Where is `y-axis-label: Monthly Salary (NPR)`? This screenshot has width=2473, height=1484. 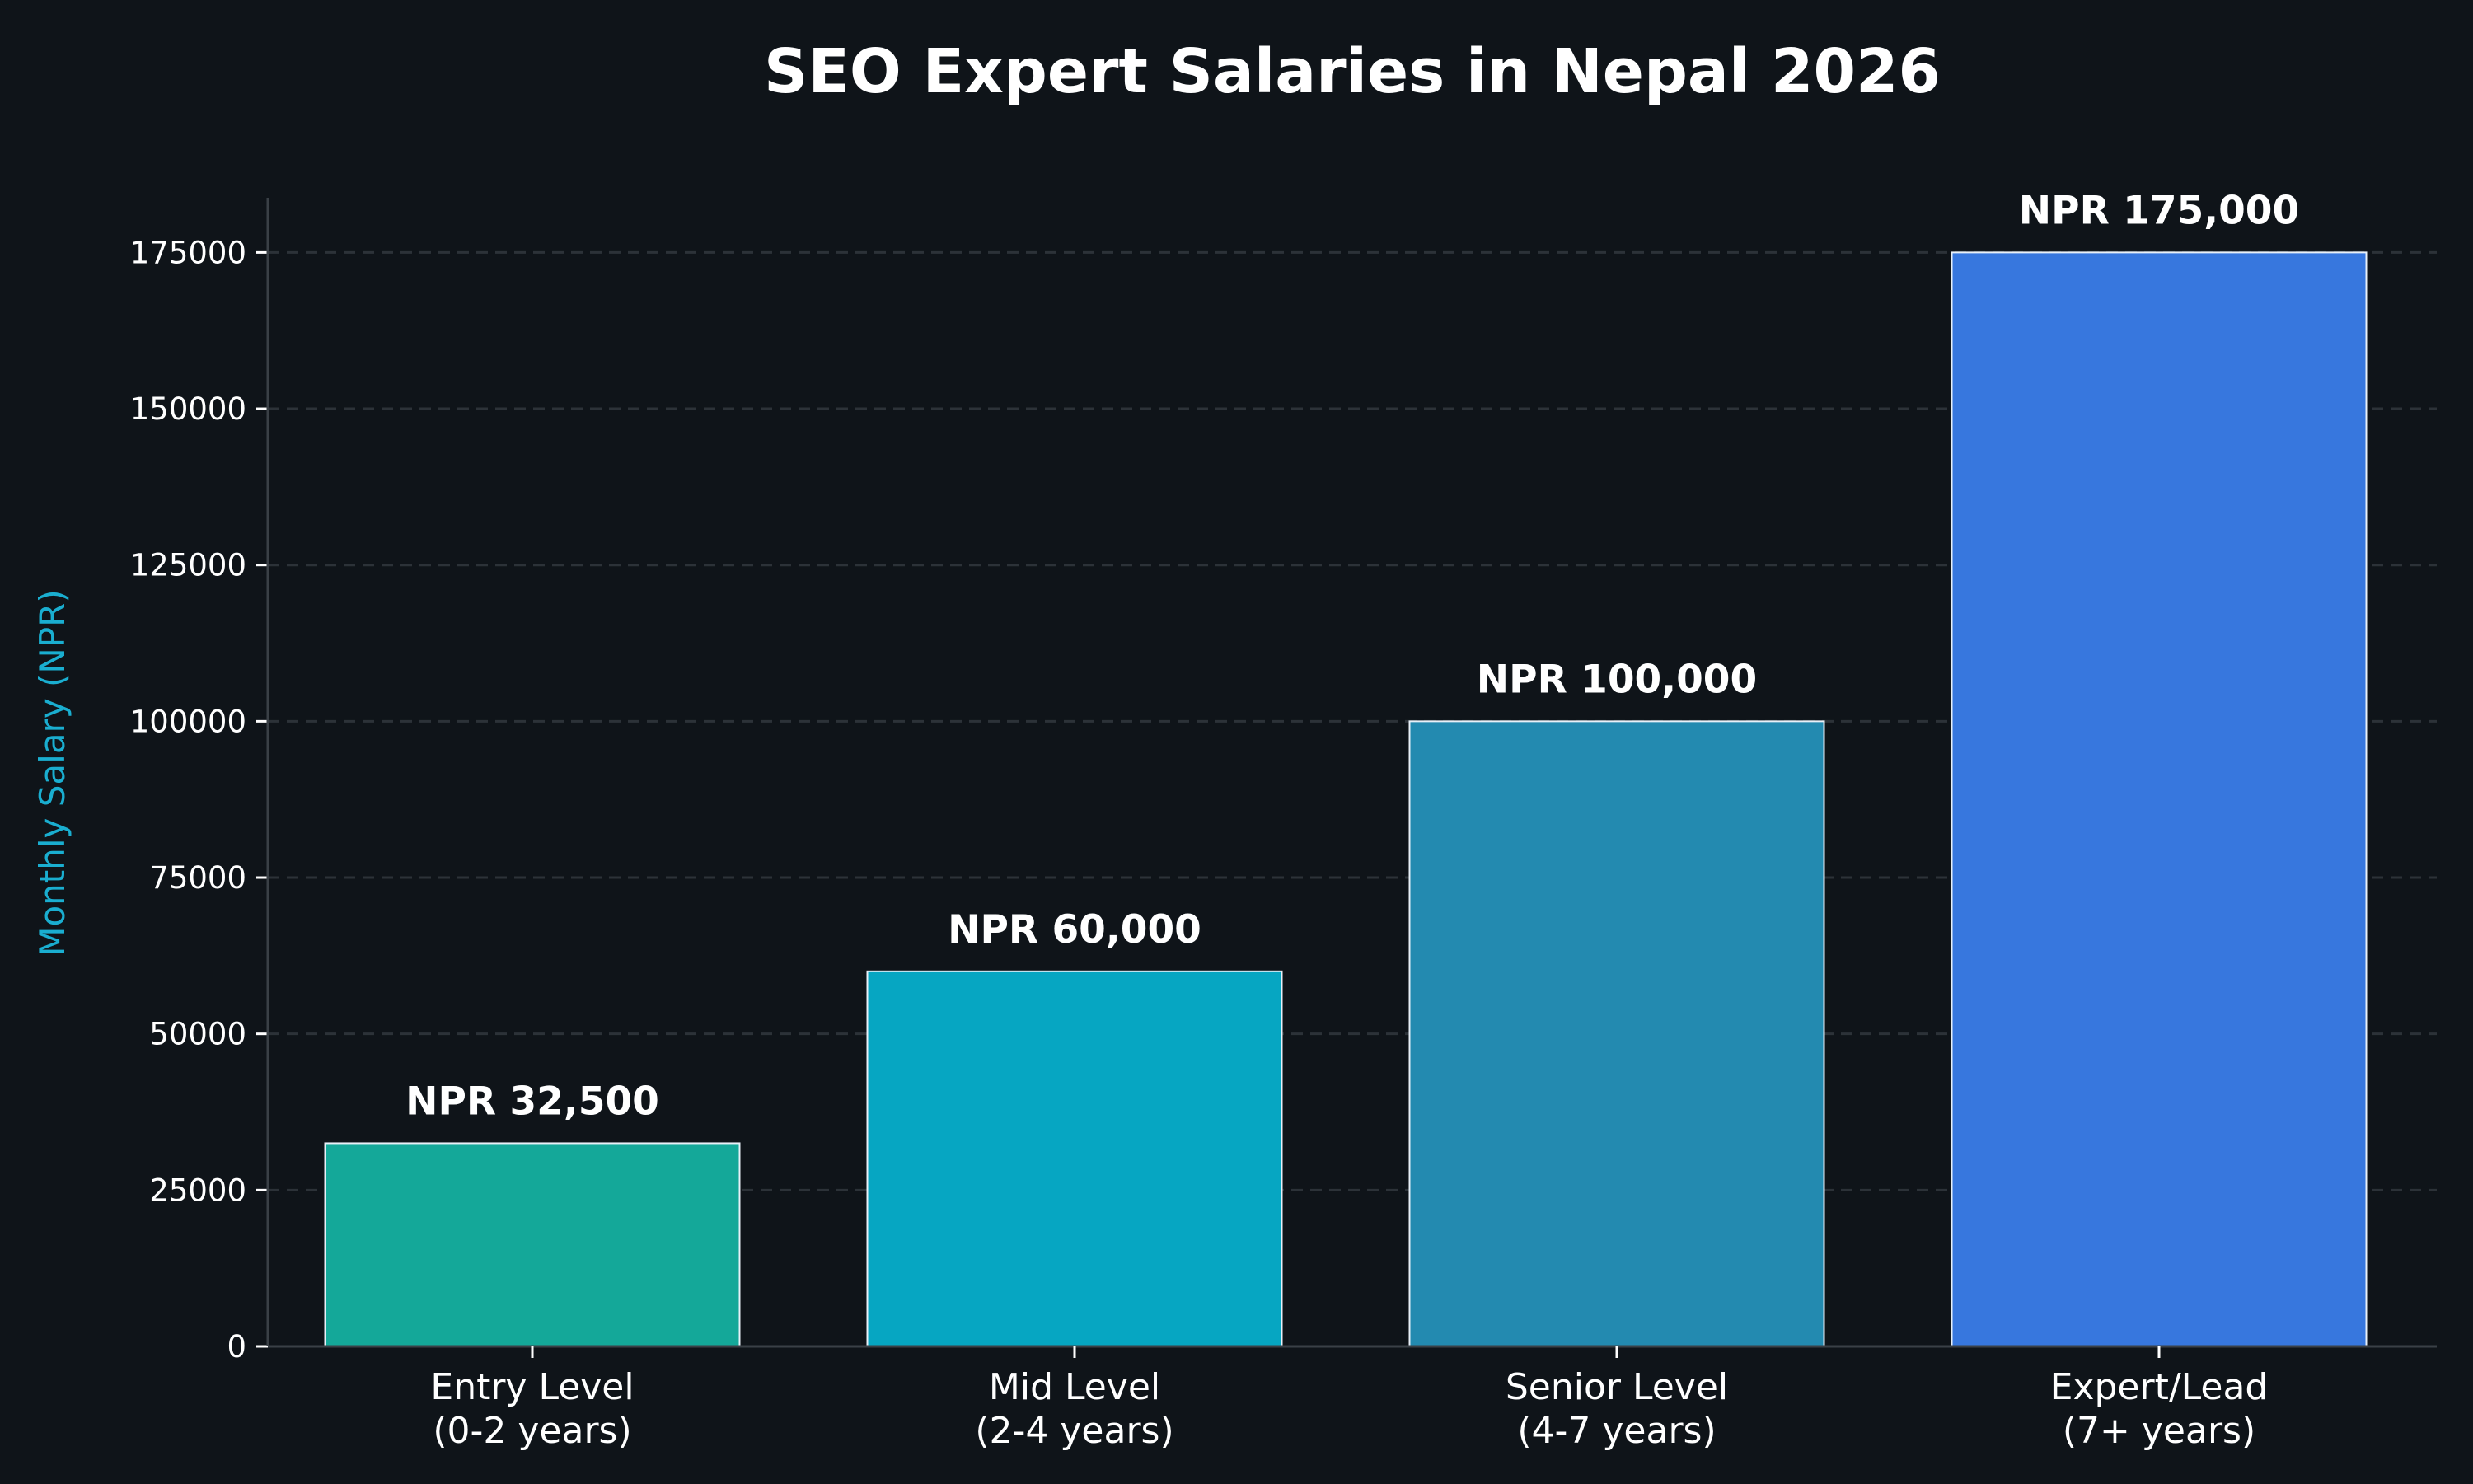
y-axis-label: Monthly Salary (NPR) is located at coordinates (52, 773).